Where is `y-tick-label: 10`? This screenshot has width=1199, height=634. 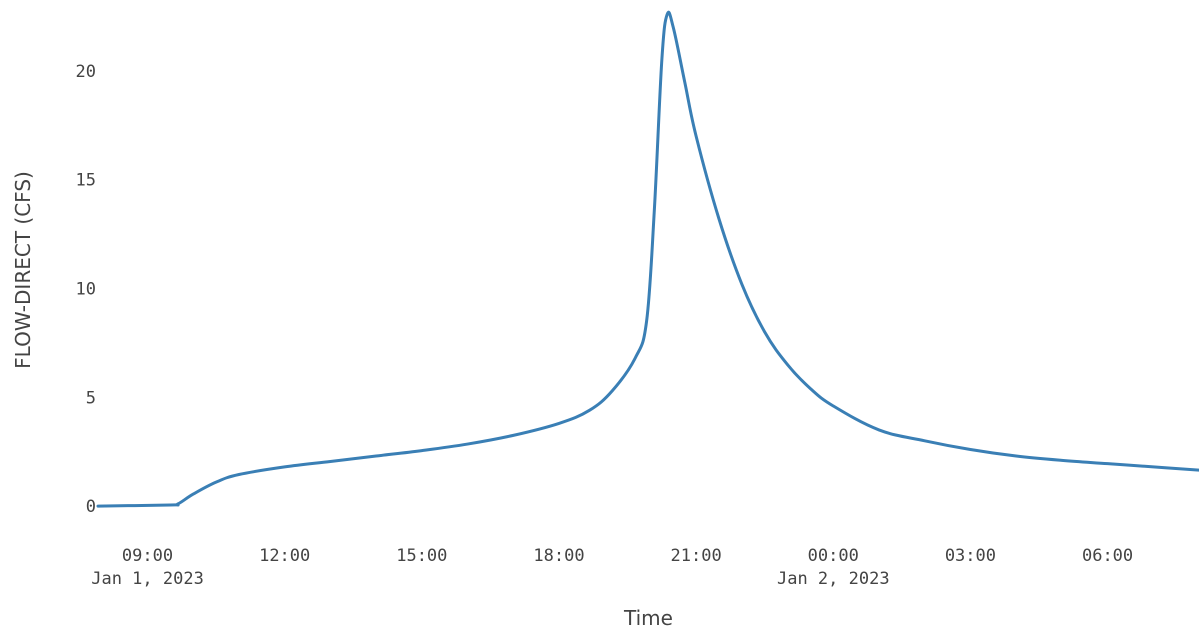
y-tick-label: 10 is located at coordinates (86, 289).